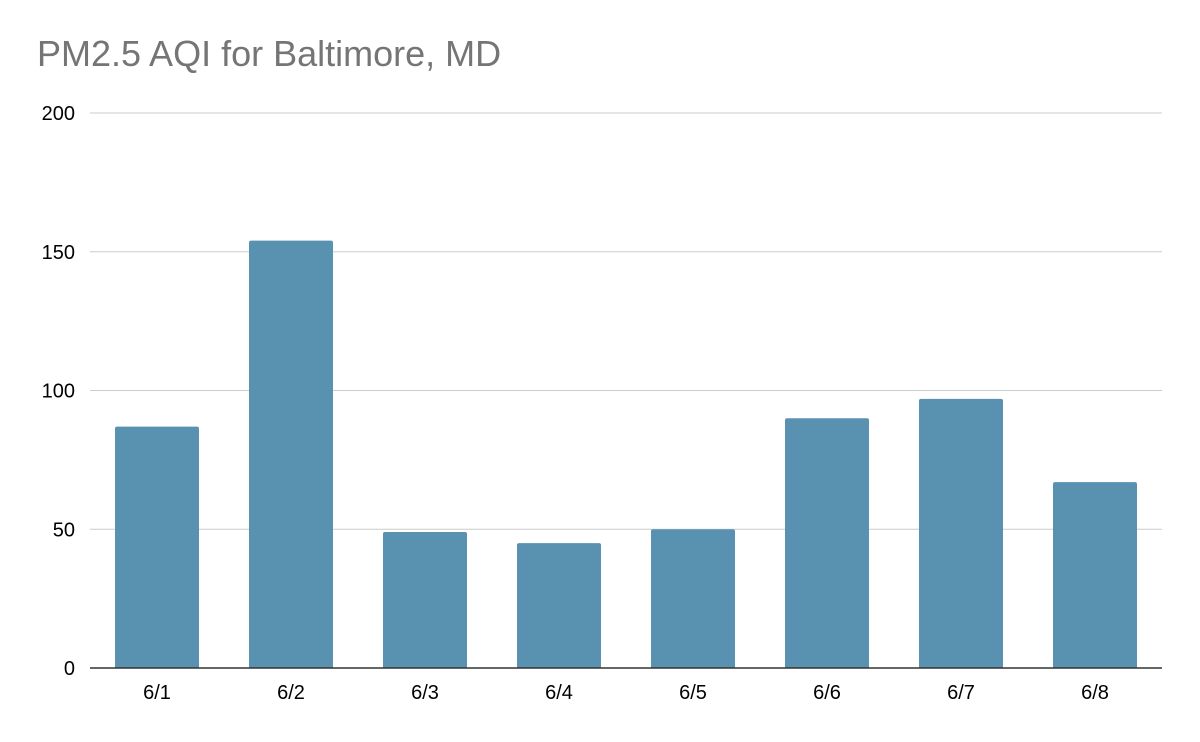 Image resolution: width=1200 pixels, height=742 pixels. What do you see at coordinates (157, 693) in the screenshot?
I see `x-tick-label: 6/1` at bounding box center [157, 693].